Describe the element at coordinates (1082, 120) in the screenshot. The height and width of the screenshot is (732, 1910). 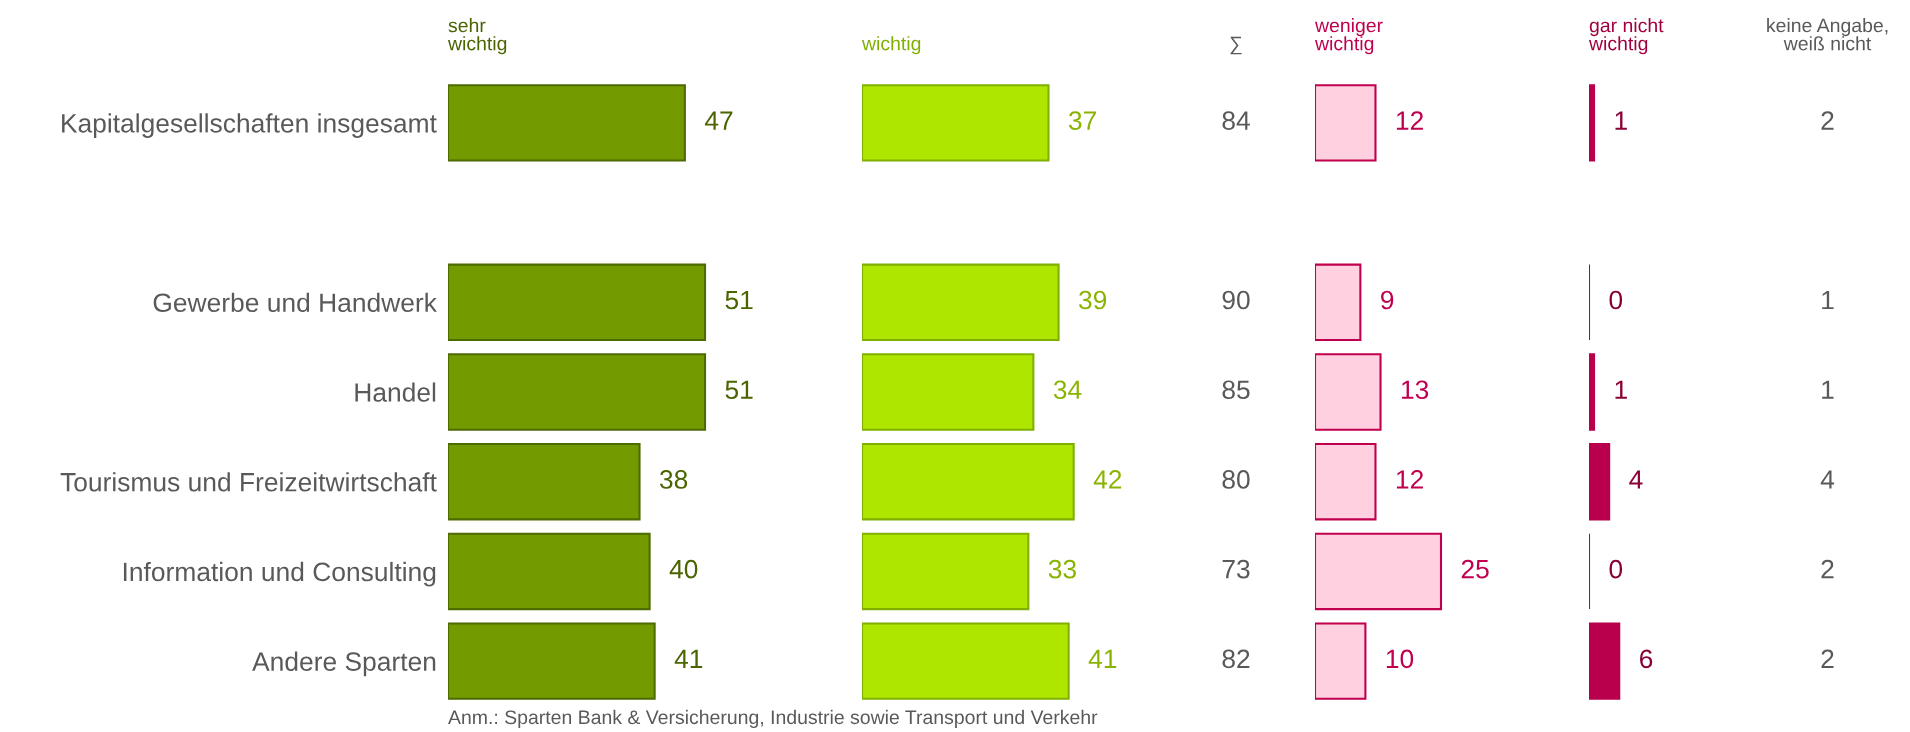
I see `data-label: 37` at that location.